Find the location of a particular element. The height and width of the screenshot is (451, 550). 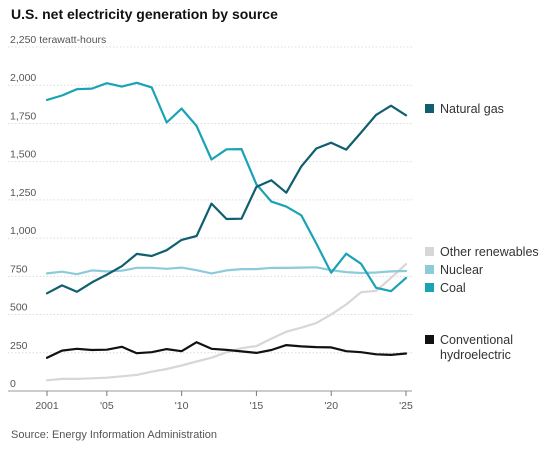

y-tick-label: 1,000 is located at coordinates (23, 231).